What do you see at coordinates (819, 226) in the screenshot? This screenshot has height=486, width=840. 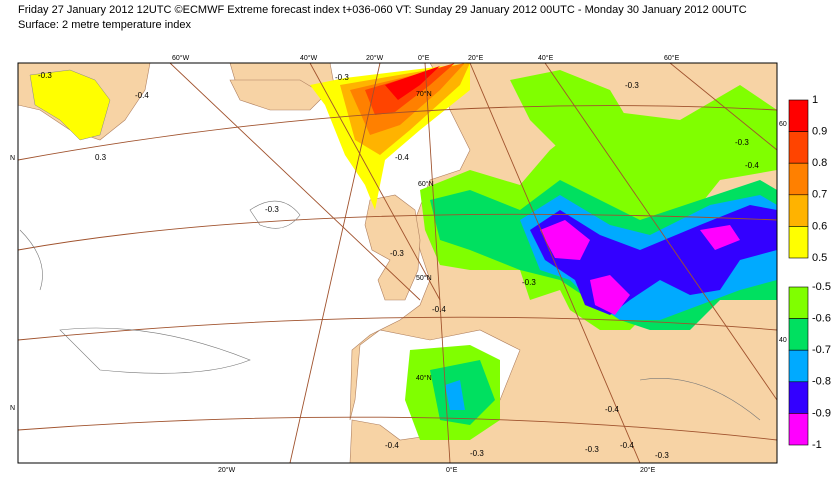 I see `legend-label: 0.6` at bounding box center [819, 226].